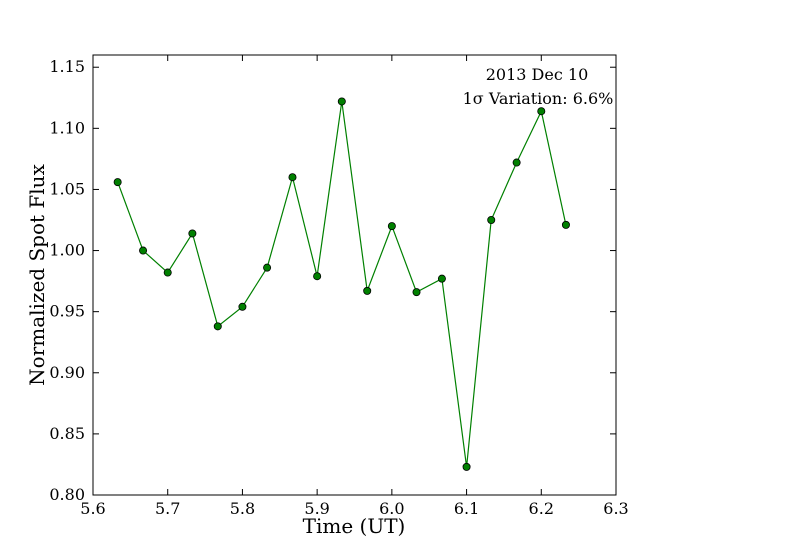 The width and height of the screenshot is (787, 550). I want to click on annotations: 2013 Dec 10 1σ Variation: 6.6%, so click(538, 86).